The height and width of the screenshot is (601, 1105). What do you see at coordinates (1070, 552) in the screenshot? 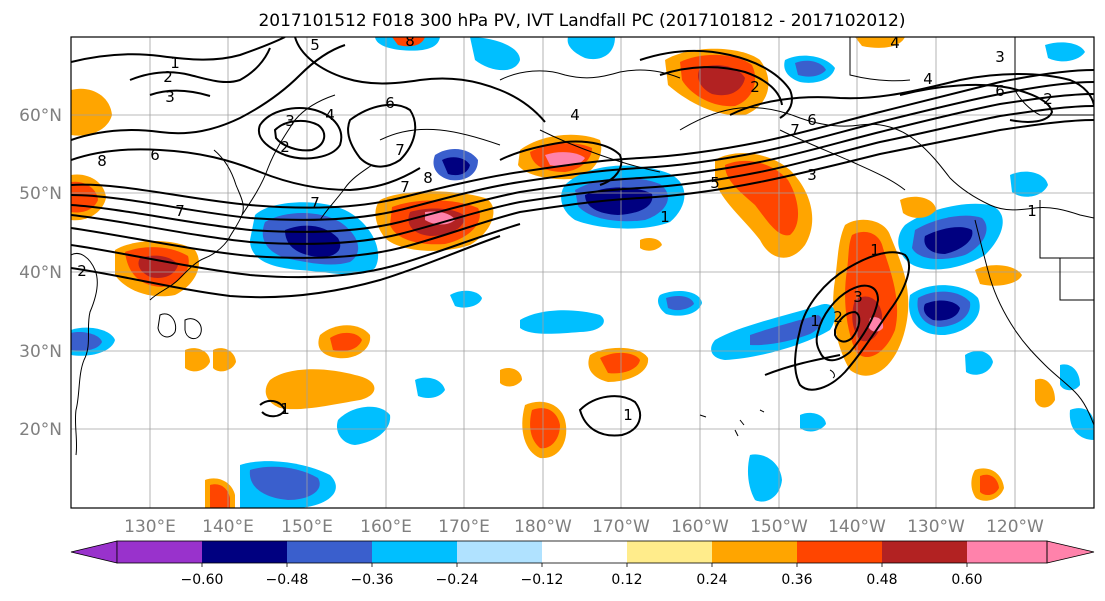
I see `colorbar-extend-max` at bounding box center [1070, 552].